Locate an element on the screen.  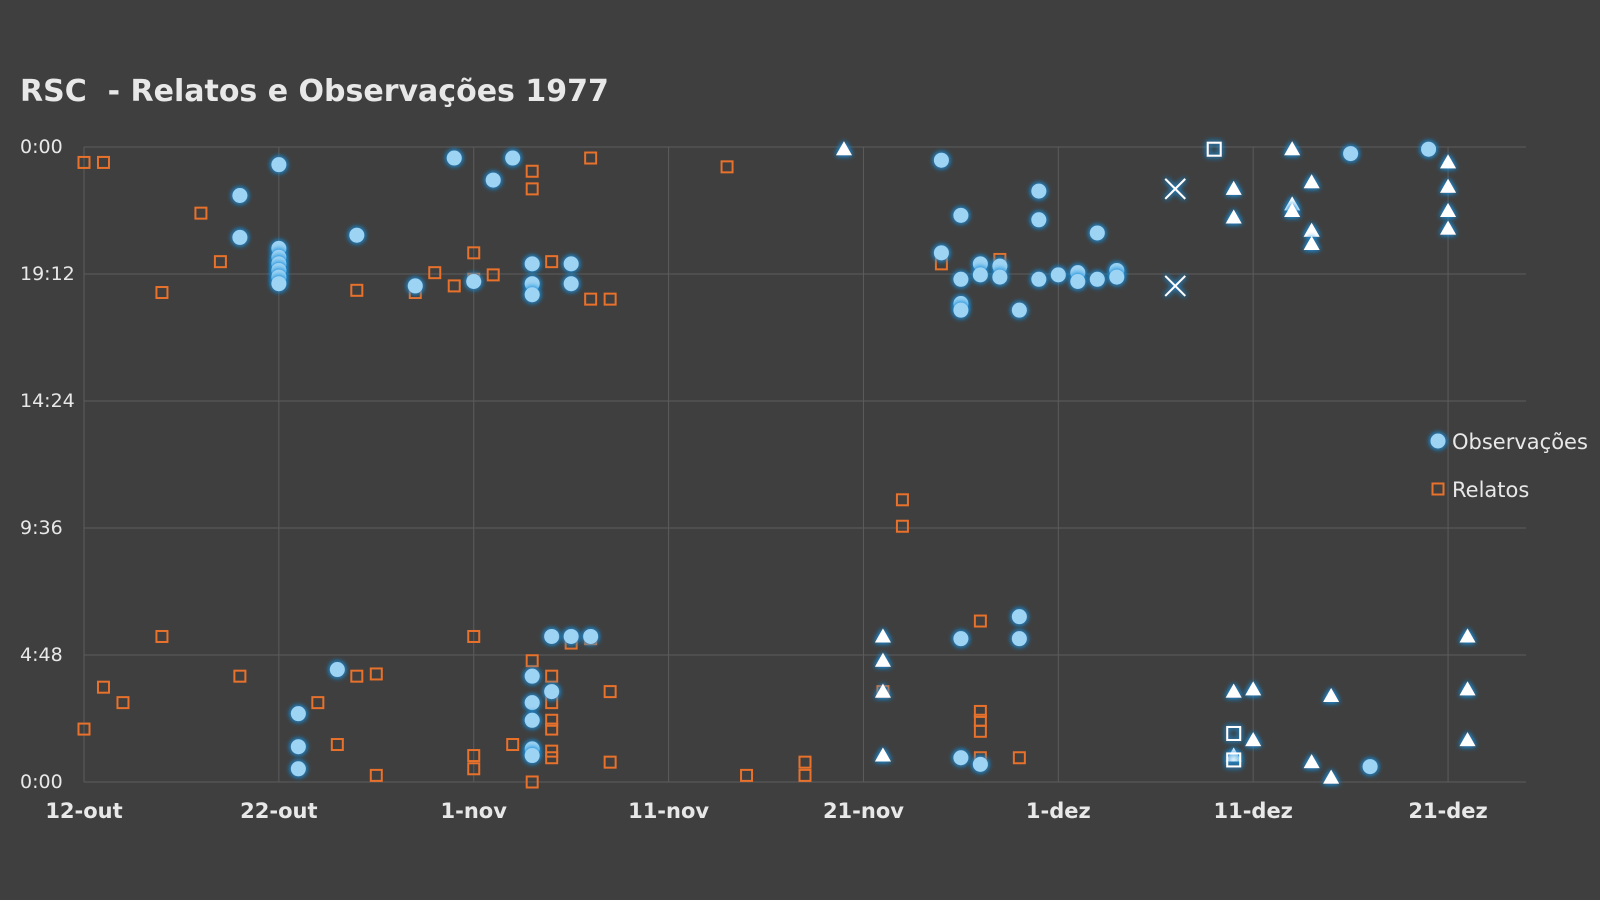
legend: Observações Relatos is located at coordinates (1509, 466).